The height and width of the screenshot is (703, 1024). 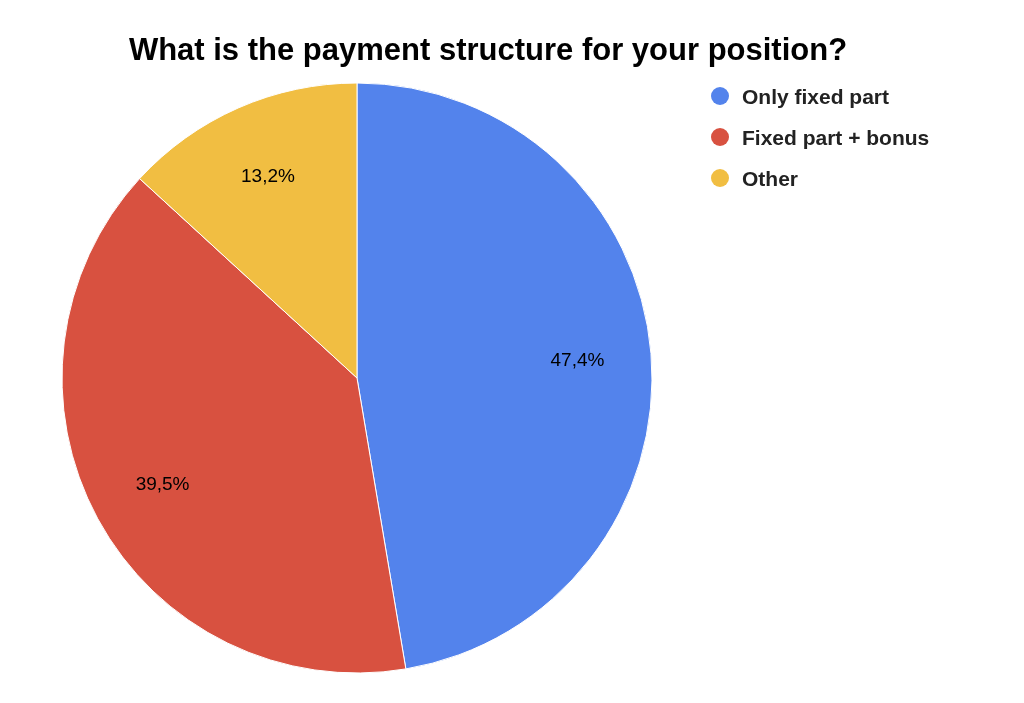 I want to click on chart-title: What is the payment structure for your position?, so click(x=488, y=49).